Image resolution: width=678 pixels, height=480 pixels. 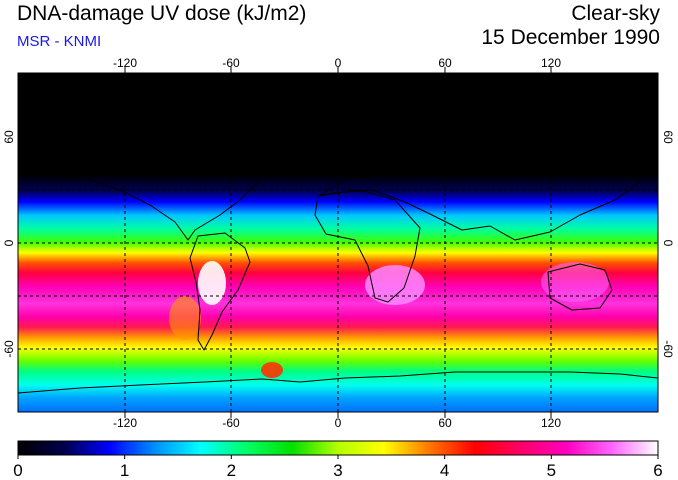 What do you see at coordinates (445, 63) in the screenshot?
I see `lon-tick-top-60e: 60` at bounding box center [445, 63].